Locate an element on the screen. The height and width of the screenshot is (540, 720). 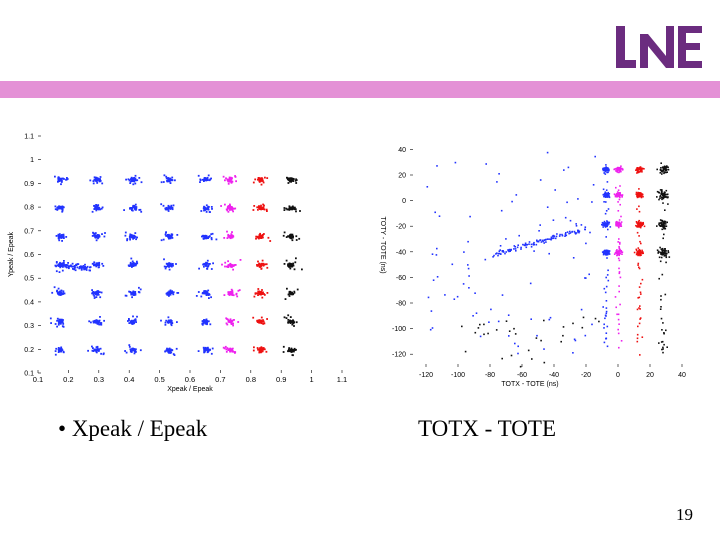
x-tick-label: 0.1 is located at coordinates (38, 379).